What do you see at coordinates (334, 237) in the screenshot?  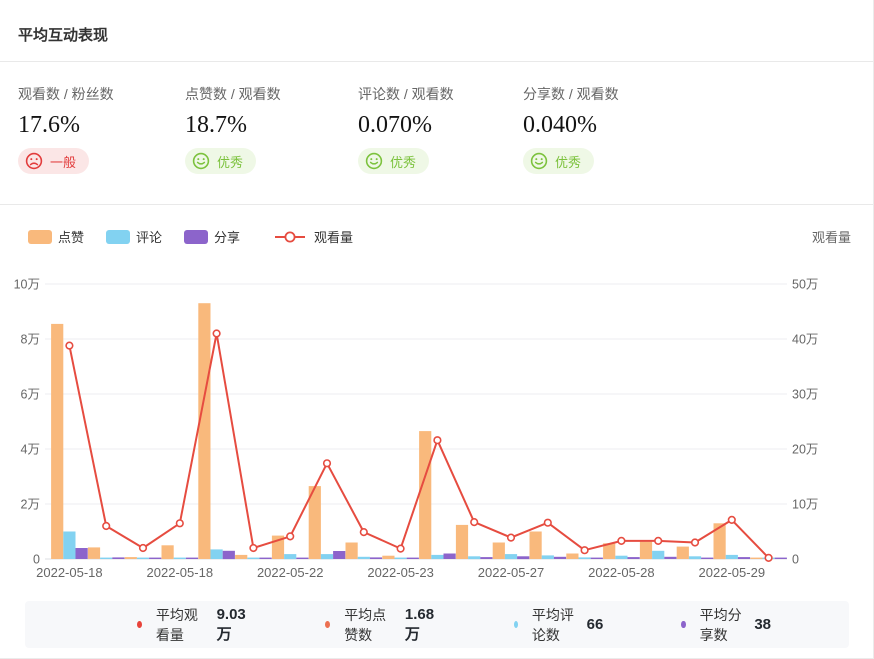 I see `legend-label: 观看量` at bounding box center [334, 237].